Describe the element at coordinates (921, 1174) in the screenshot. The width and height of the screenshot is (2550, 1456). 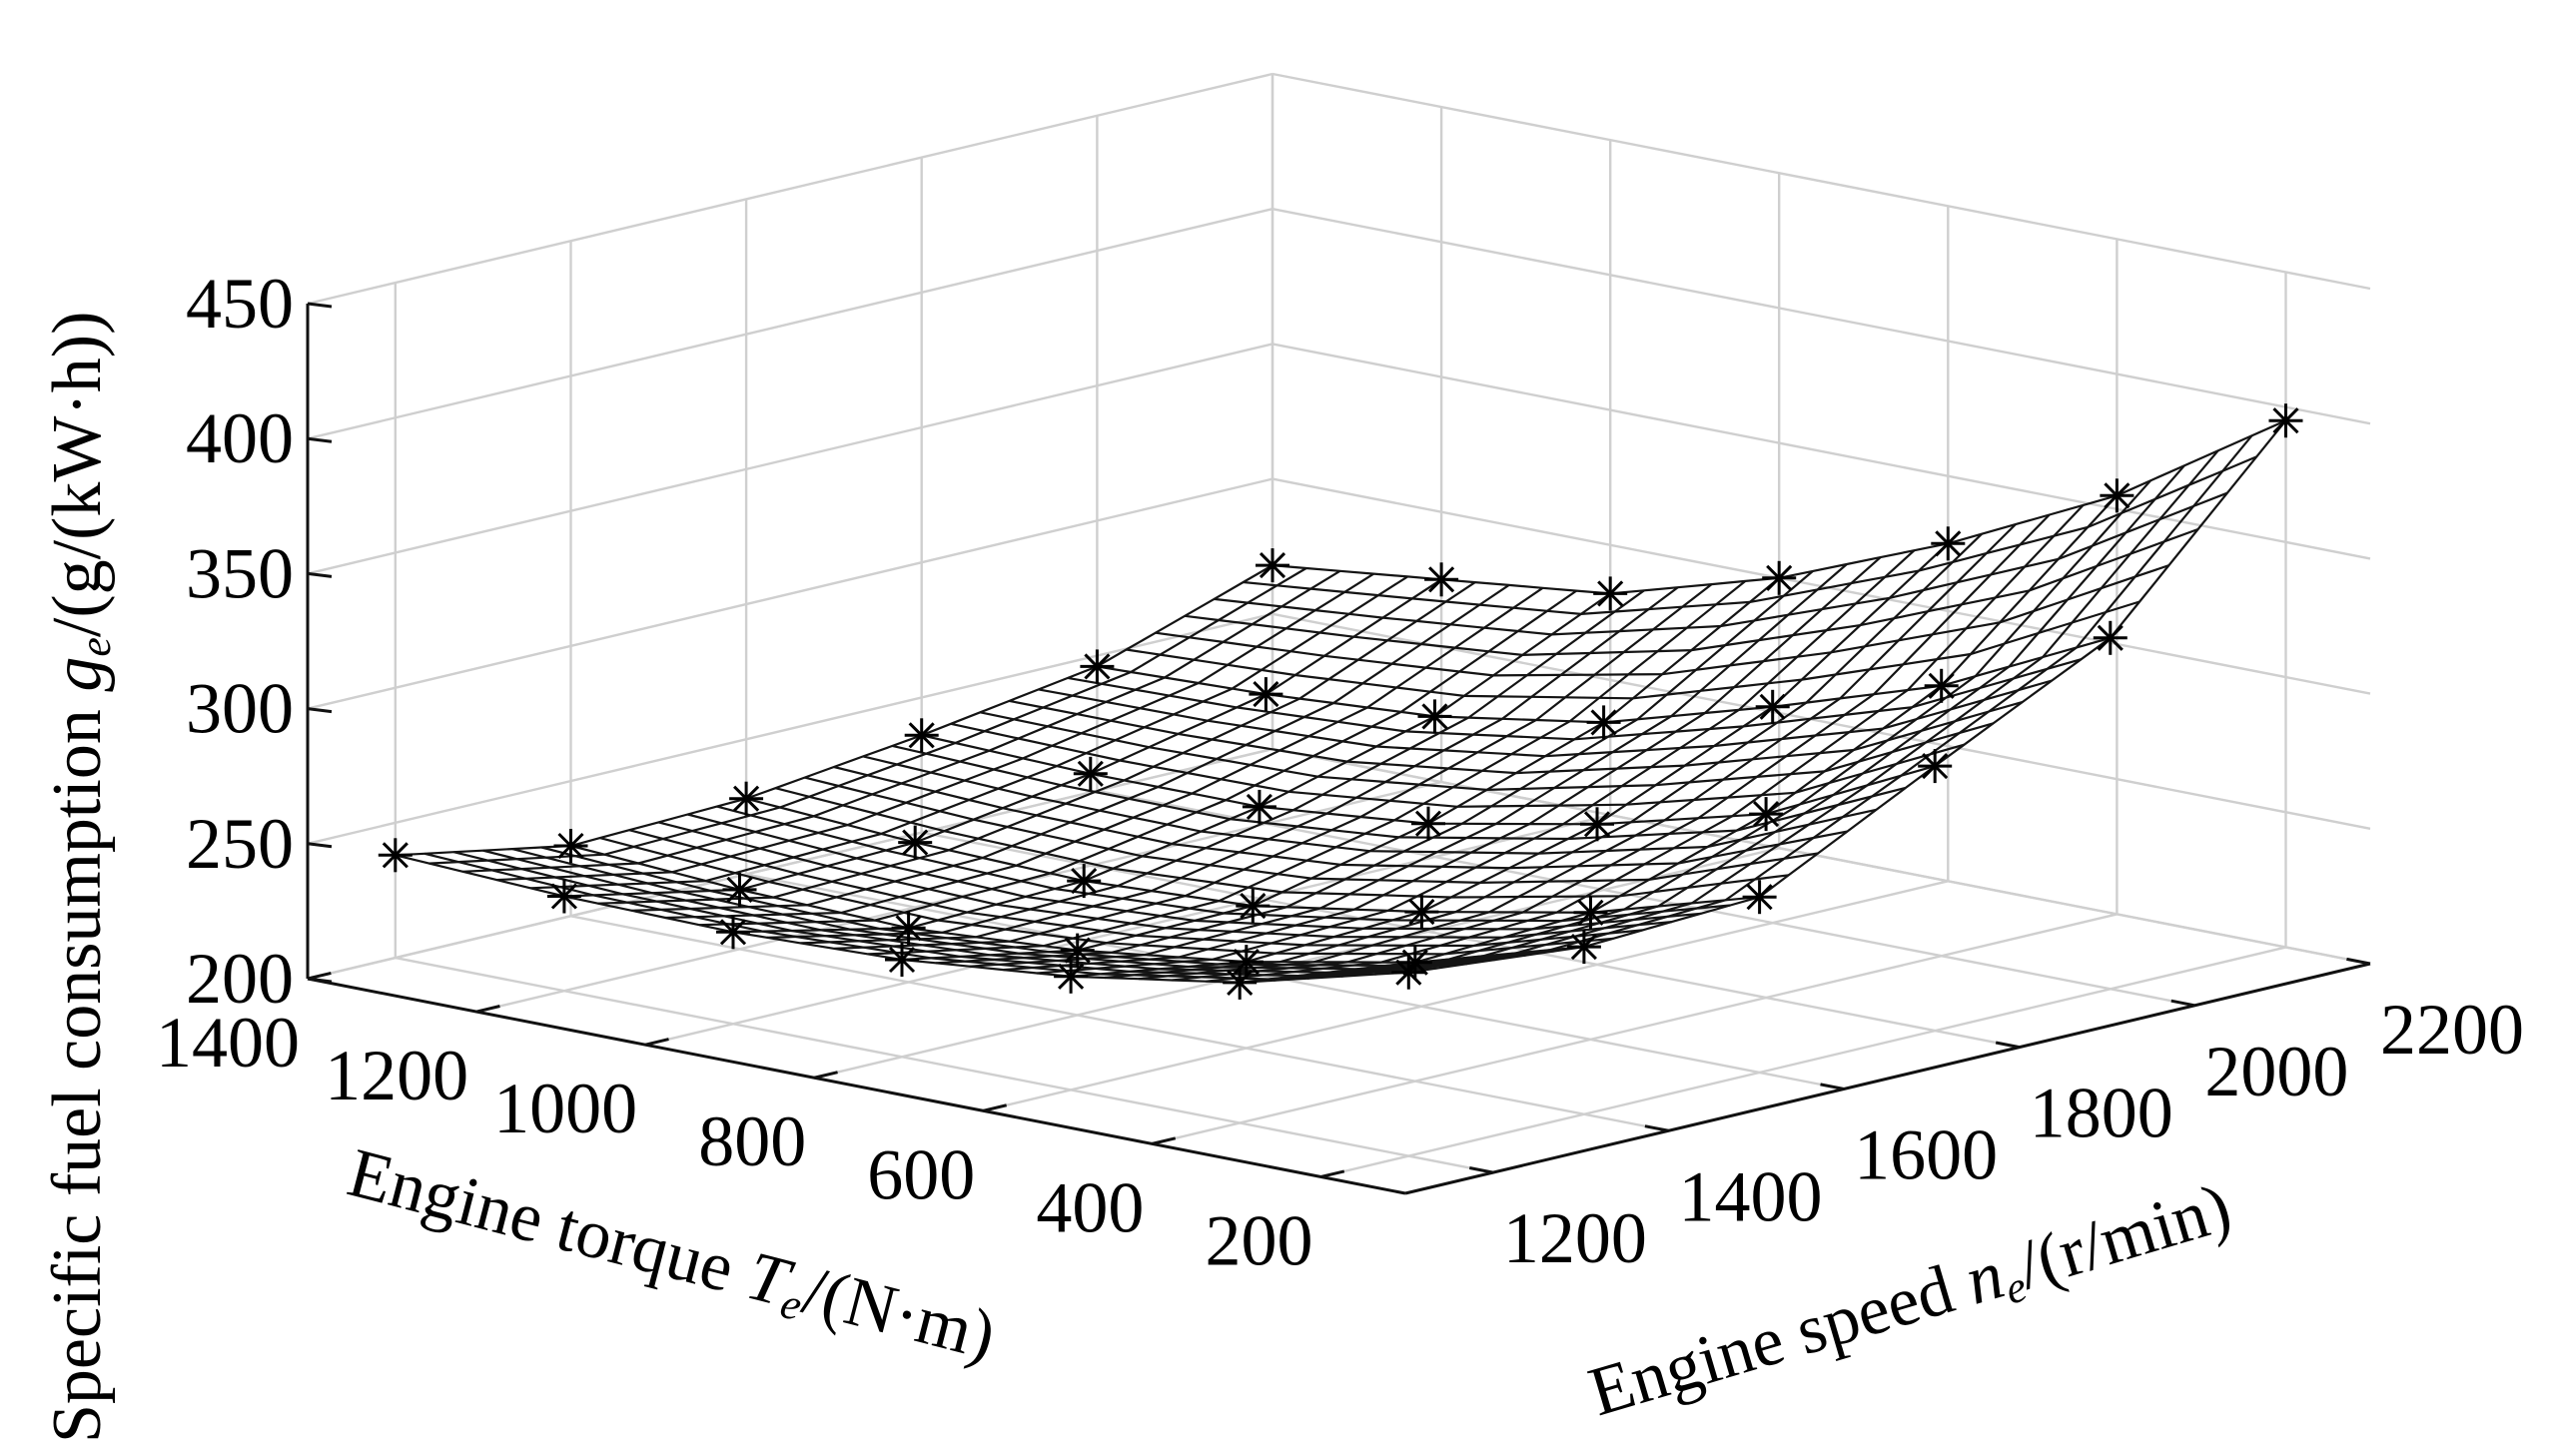
I see `x-tick-label: 600` at that location.